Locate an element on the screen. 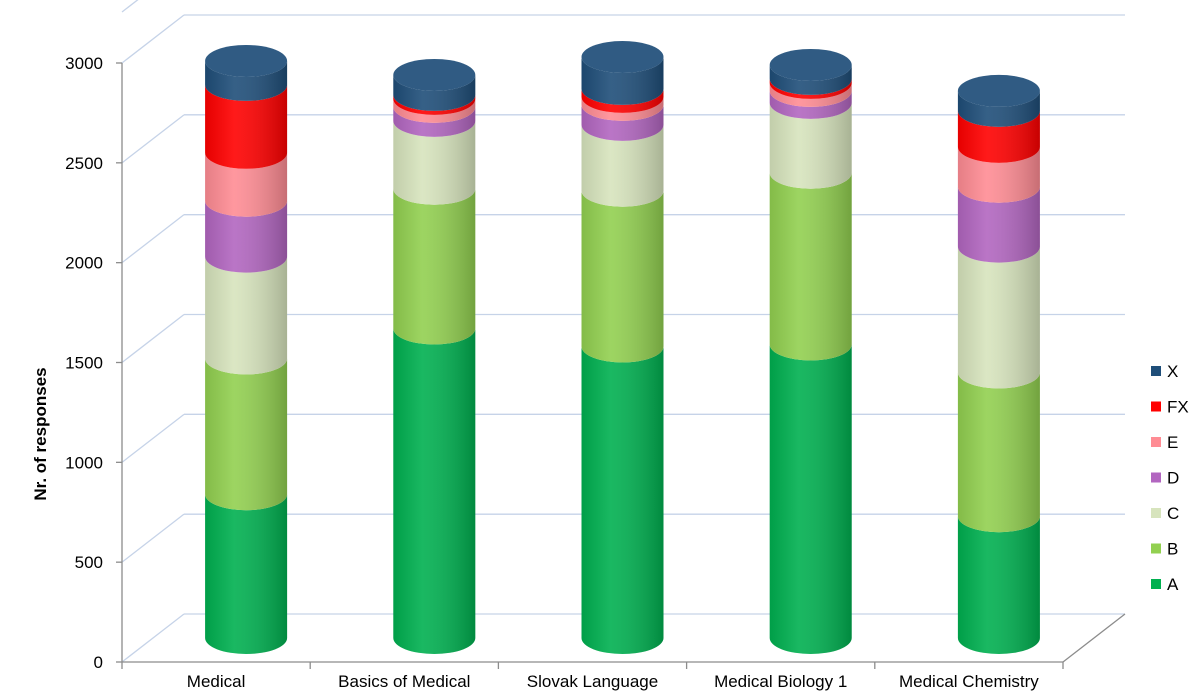 Image resolution: width=1200 pixels, height=695 pixels. legend-label: D is located at coordinates (1173, 478).